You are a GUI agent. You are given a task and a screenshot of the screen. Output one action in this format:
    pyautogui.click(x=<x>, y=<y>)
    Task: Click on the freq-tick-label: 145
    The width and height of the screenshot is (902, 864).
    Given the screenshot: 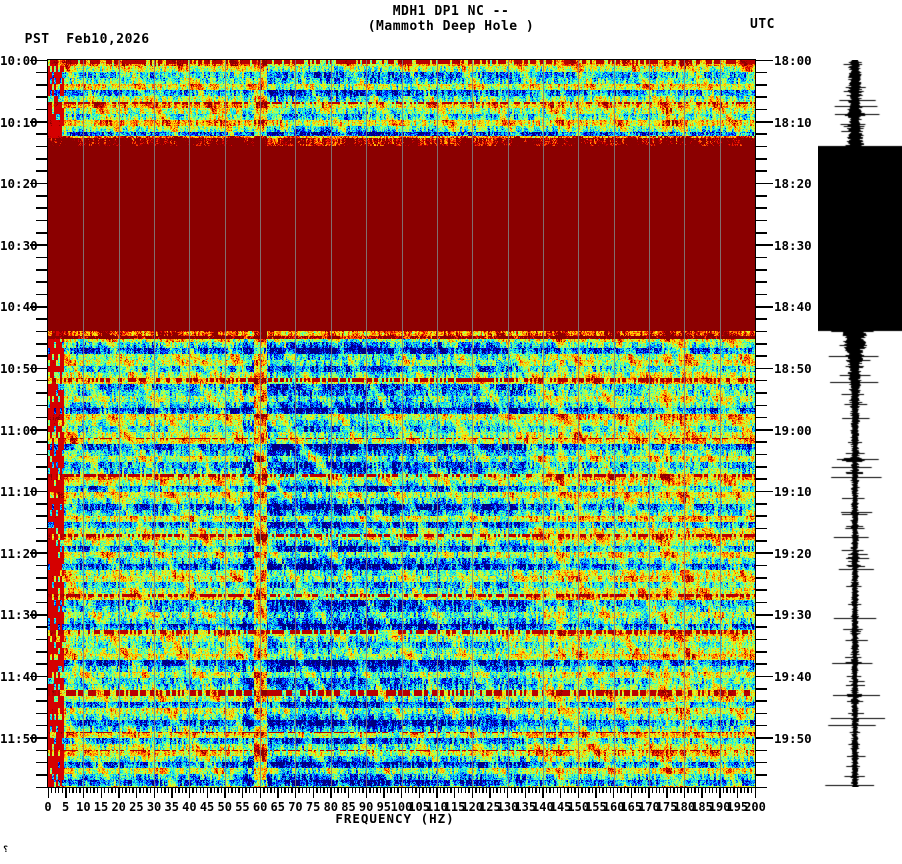 What is the action you would take?
    pyautogui.click(x=560, y=807)
    